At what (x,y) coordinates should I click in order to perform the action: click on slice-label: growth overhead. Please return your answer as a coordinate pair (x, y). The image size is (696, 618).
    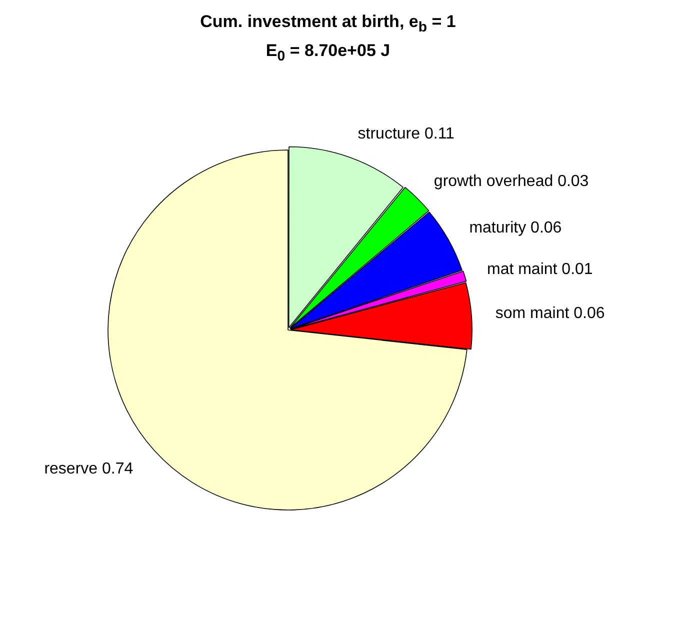
    Looking at the image, I should click on (494, 181).